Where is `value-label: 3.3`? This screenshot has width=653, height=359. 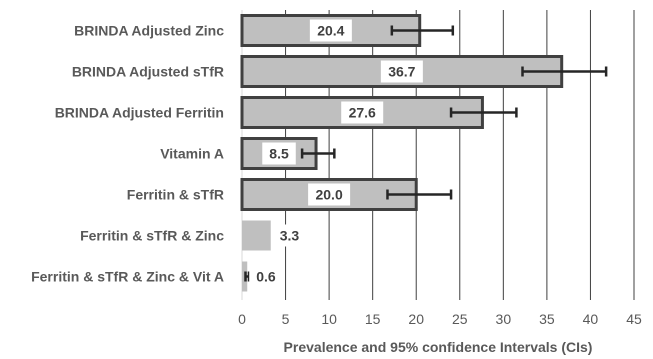
value-label: 3.3 is located at coordinates (290, 236).